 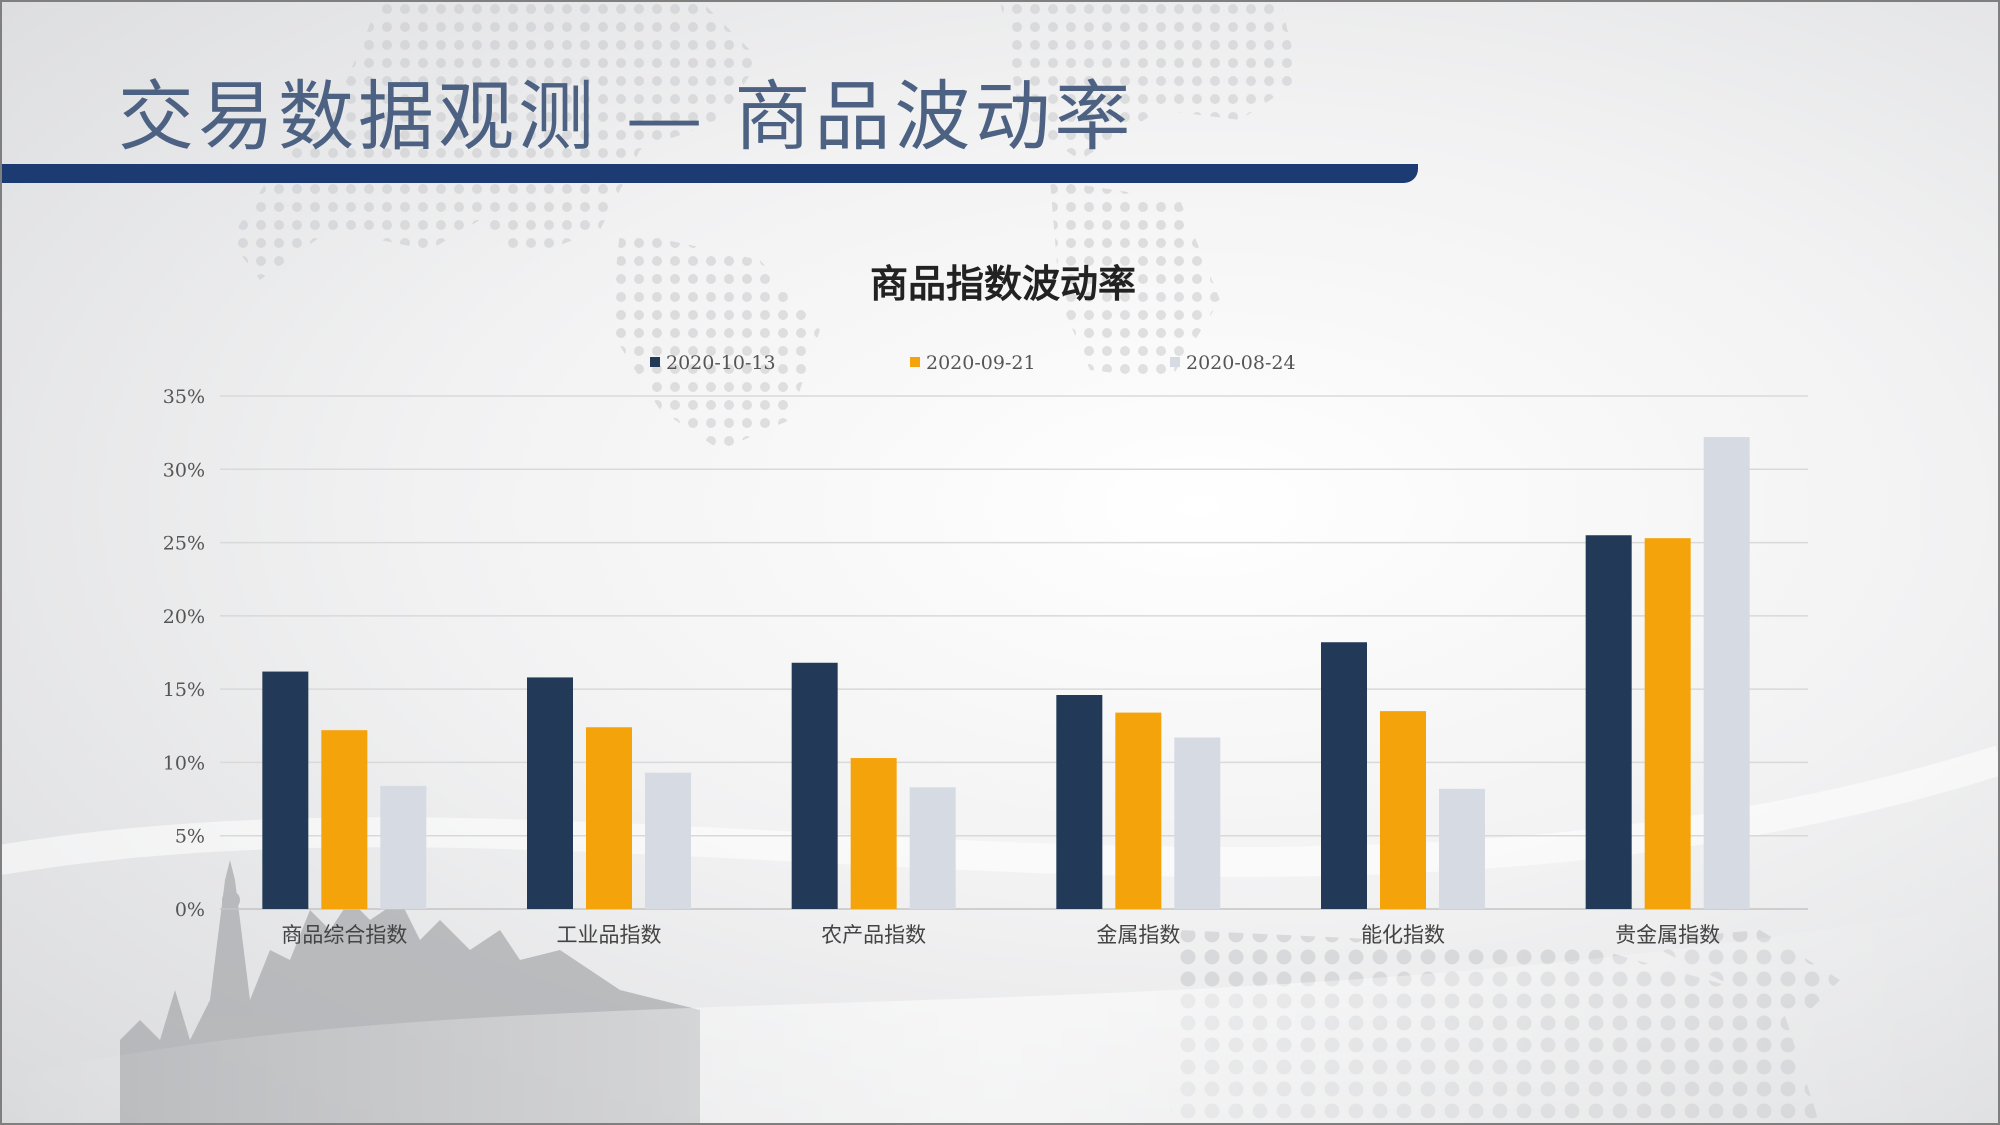 What do you see at coordinates (626, 116) in the screenshot?
I see `page-title: 交易数据观测 — 商品波动率` at bounding box center [626, 116].